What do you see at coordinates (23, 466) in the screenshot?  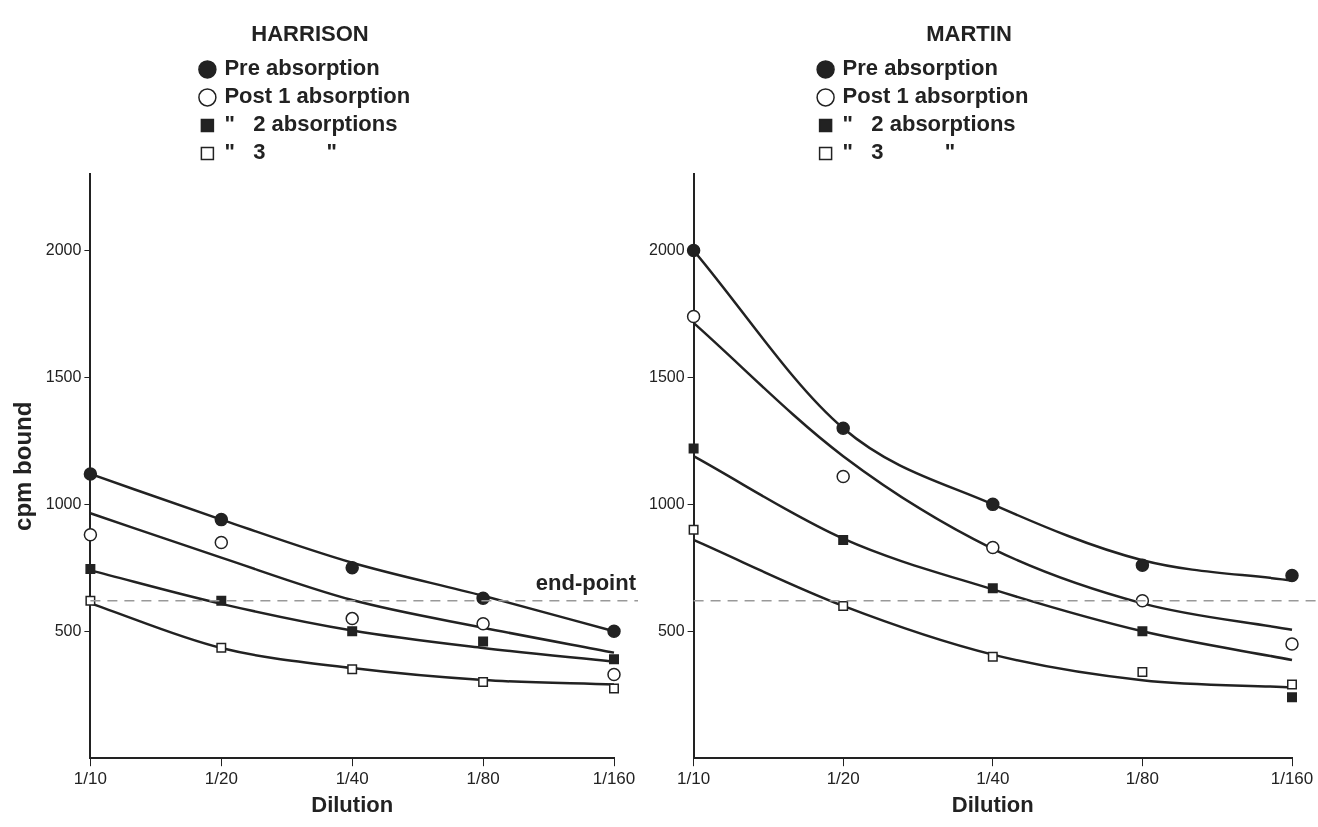 I see `y-axis-title: cpm bound` at bounding box center [23, 466].